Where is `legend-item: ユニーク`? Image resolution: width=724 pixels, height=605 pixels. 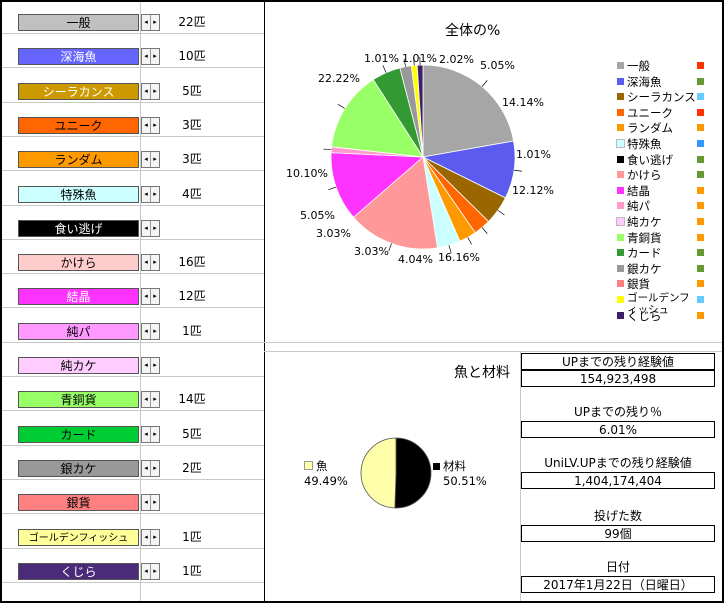
legend-item: ユニーク is located at coordinates (667, 113).